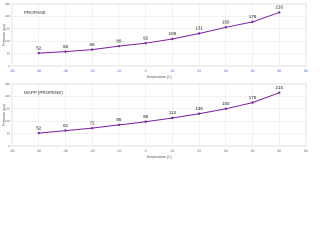 The height and width of the screenshot is (240, 320). What do you see at coordinates (280, 87) in the screenshot?
I see `data-label: 215` at bounding box center [280, 87].